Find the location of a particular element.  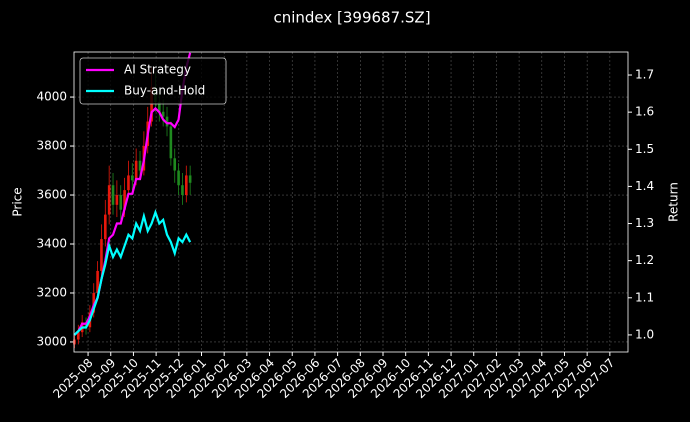

y-tick-label: 3200 is located at coordinates (51, 292).